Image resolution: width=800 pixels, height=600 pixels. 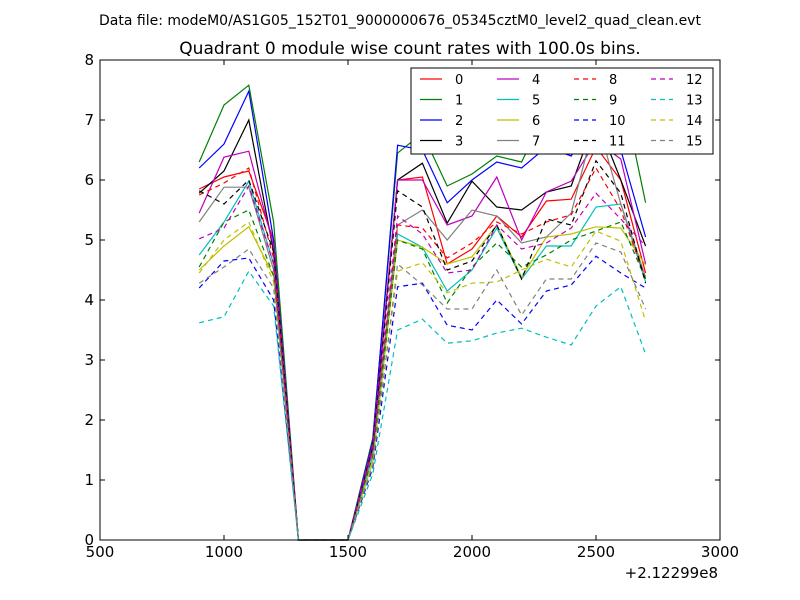 I want to click on y-tick-label: 2, so click(x=89, y=420).